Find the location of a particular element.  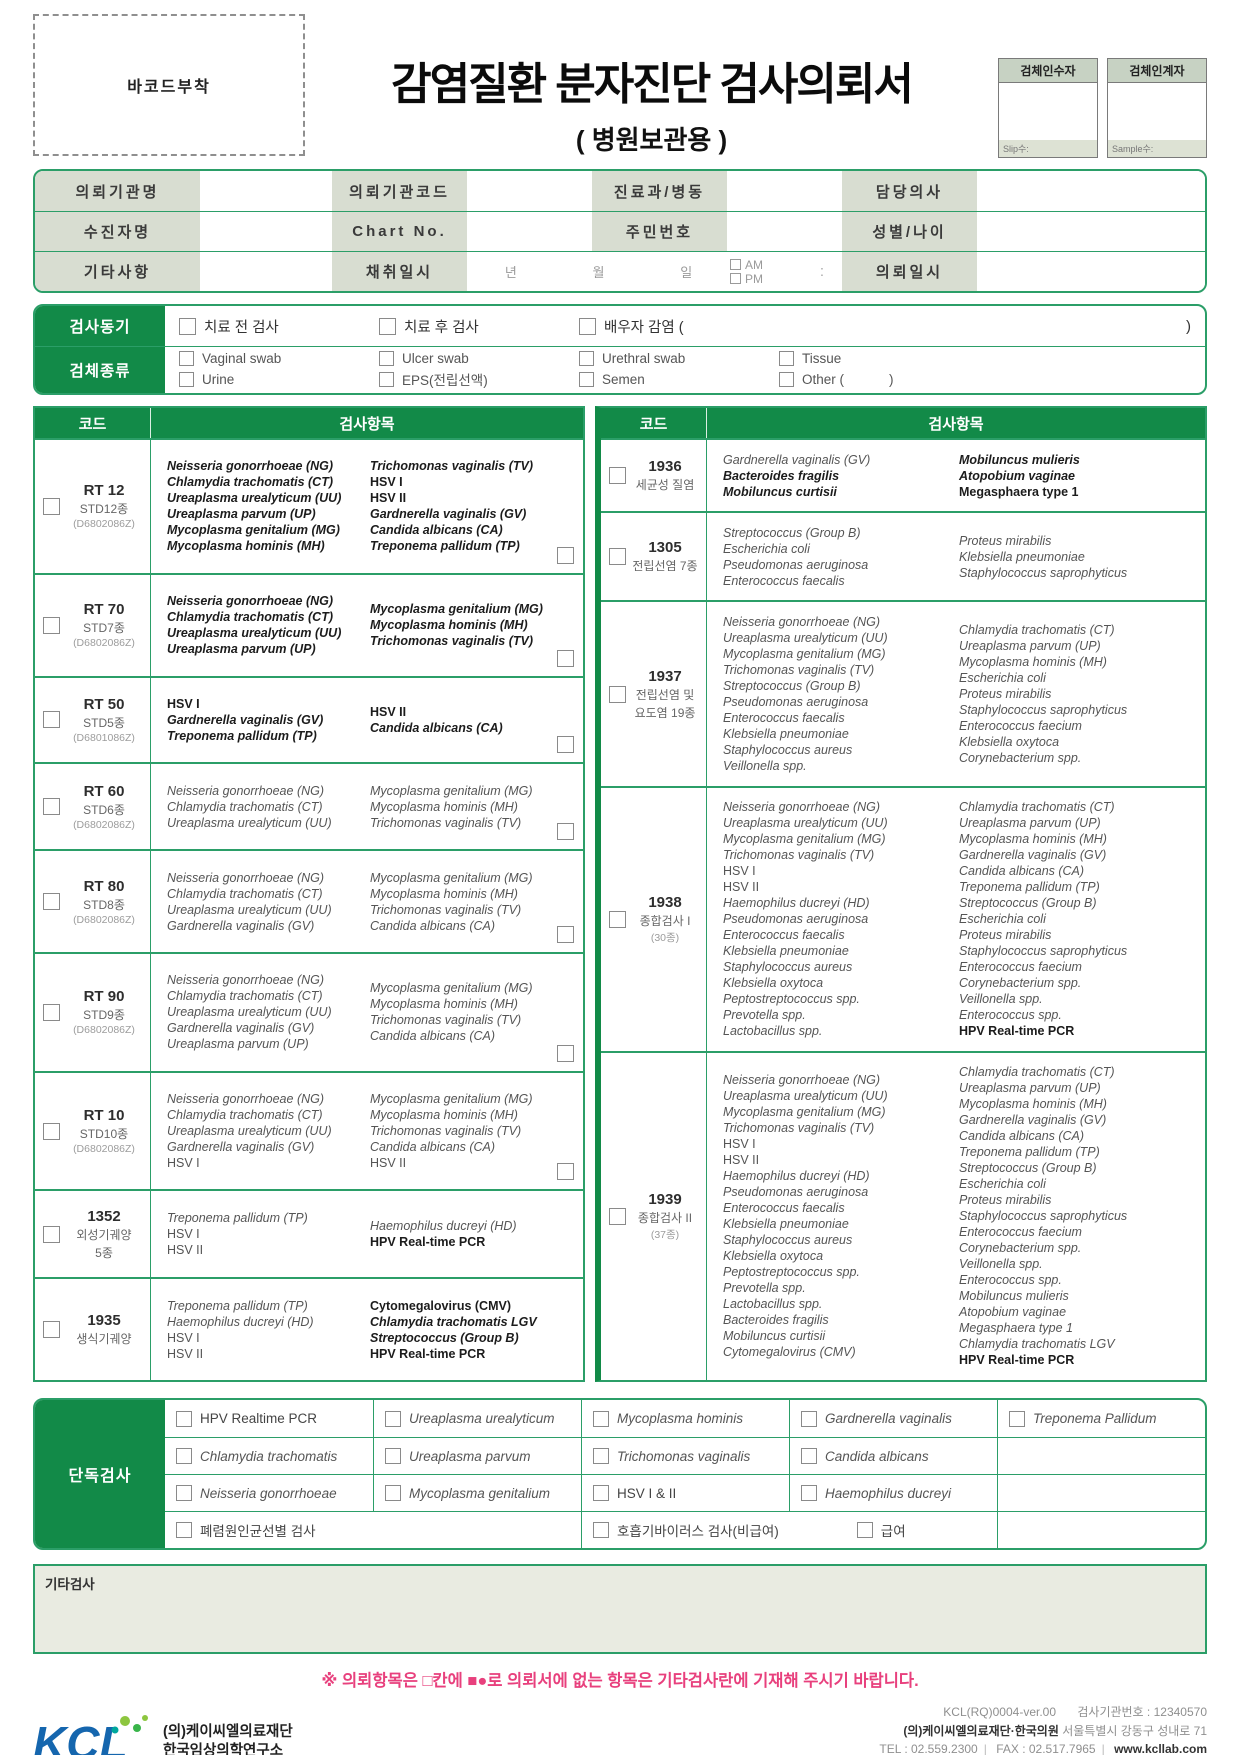

pre-treatment-checkbox is located at coordinates (187, 326).